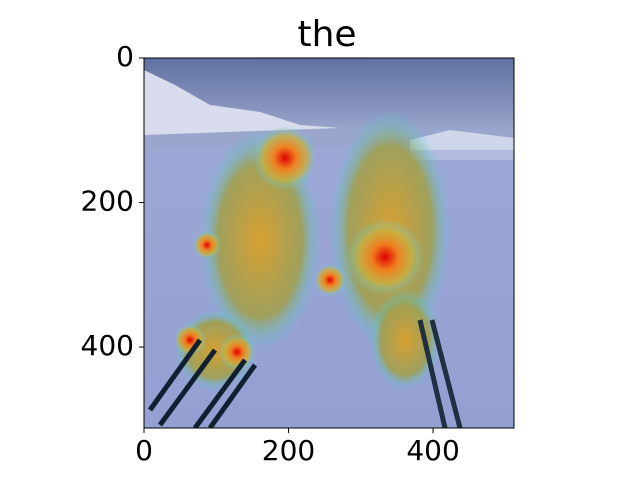 This screenshot has width=640, height=480. What do you see at coordinates (107, 345) in the screenshot?
I see `y-tick-label: 400` at bounding box center [107, 345].